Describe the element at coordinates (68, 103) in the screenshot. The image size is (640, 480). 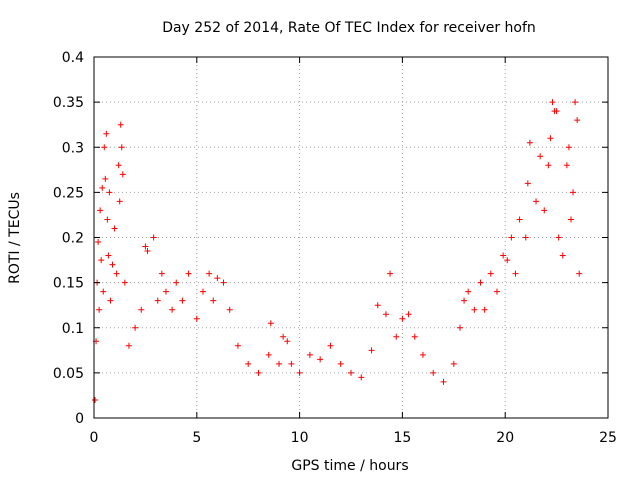
I see `y-tick-label: 0.35` at that location.